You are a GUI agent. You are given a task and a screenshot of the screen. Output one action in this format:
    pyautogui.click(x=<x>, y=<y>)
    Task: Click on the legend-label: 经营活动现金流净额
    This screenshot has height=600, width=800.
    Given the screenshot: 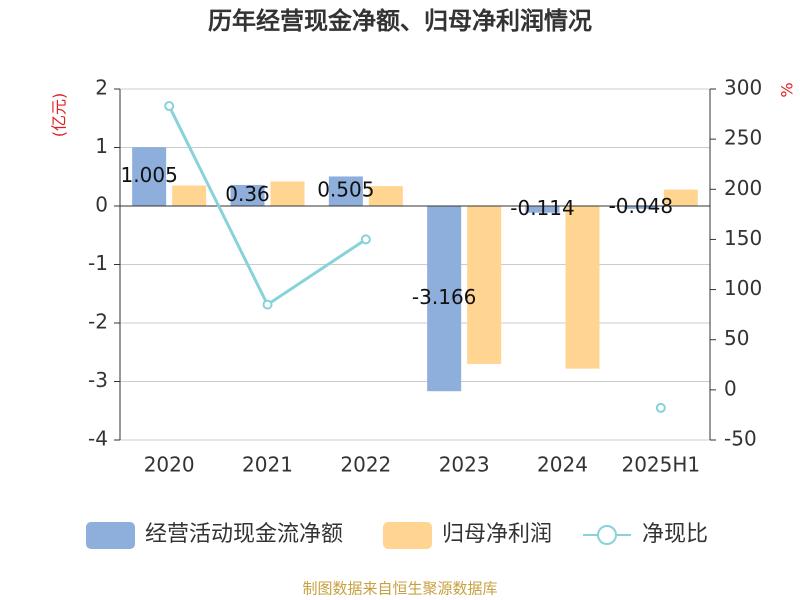 What is the action you would take?
    pyautogui.click(x=244, y=534)
    